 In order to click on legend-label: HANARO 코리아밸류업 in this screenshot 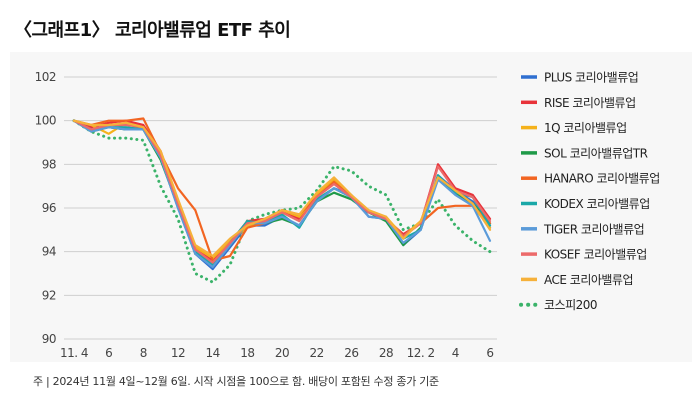, I will do `click(602, 179)`.